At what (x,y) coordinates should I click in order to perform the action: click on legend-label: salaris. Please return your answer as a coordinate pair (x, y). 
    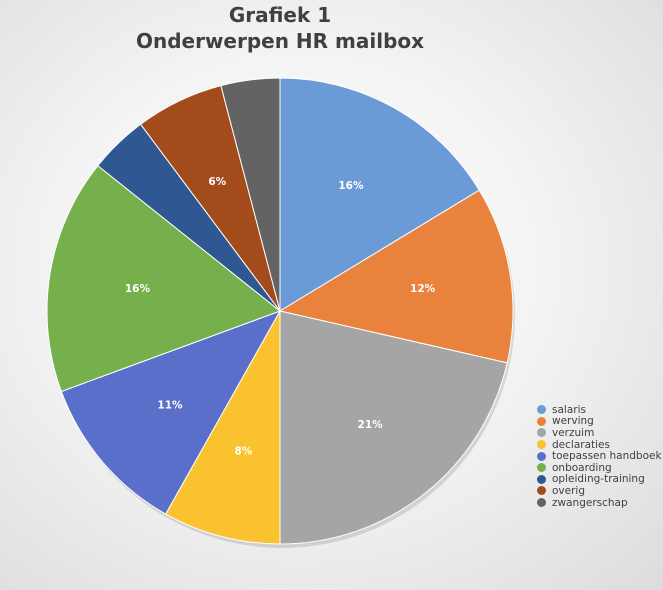
    Looking at the image, I should click on (569, 409).